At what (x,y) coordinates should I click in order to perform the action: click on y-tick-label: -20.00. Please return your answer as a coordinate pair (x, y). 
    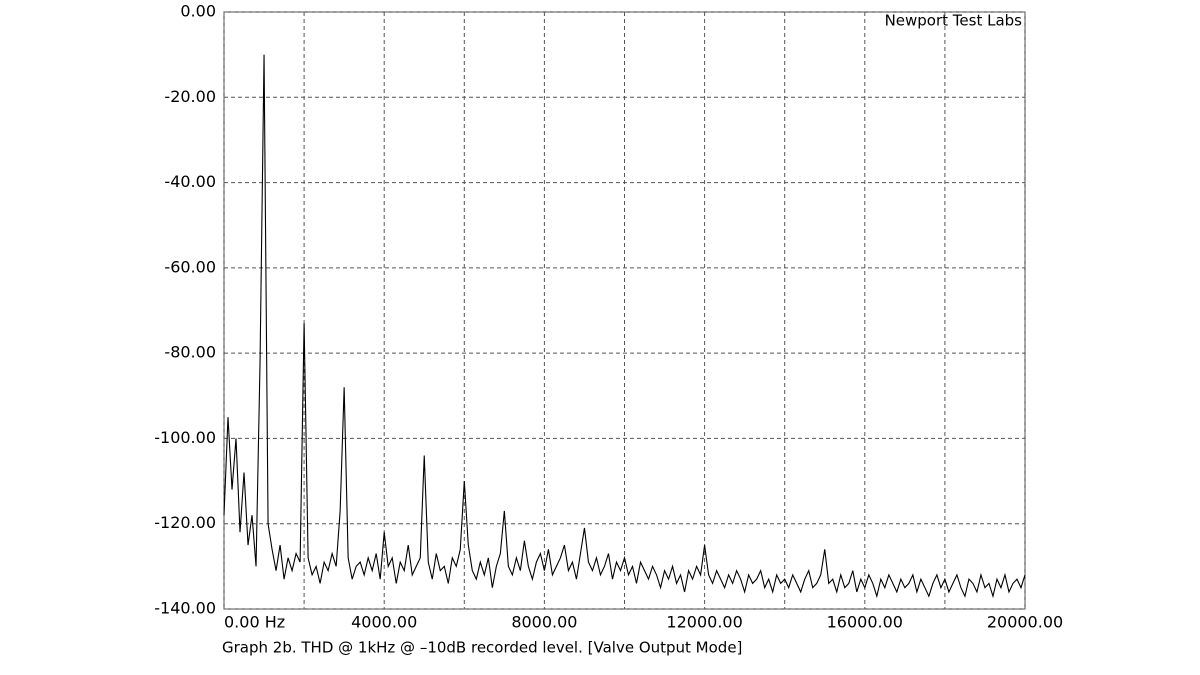
    Looking at the image, I should click on (190, 96).